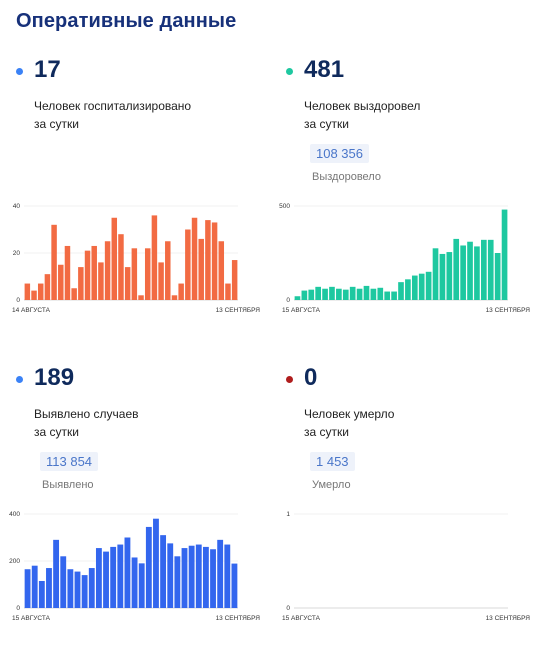 This screenshot has height=664, width=544. I want to click on recovered-value: 481, so click(324, 69).